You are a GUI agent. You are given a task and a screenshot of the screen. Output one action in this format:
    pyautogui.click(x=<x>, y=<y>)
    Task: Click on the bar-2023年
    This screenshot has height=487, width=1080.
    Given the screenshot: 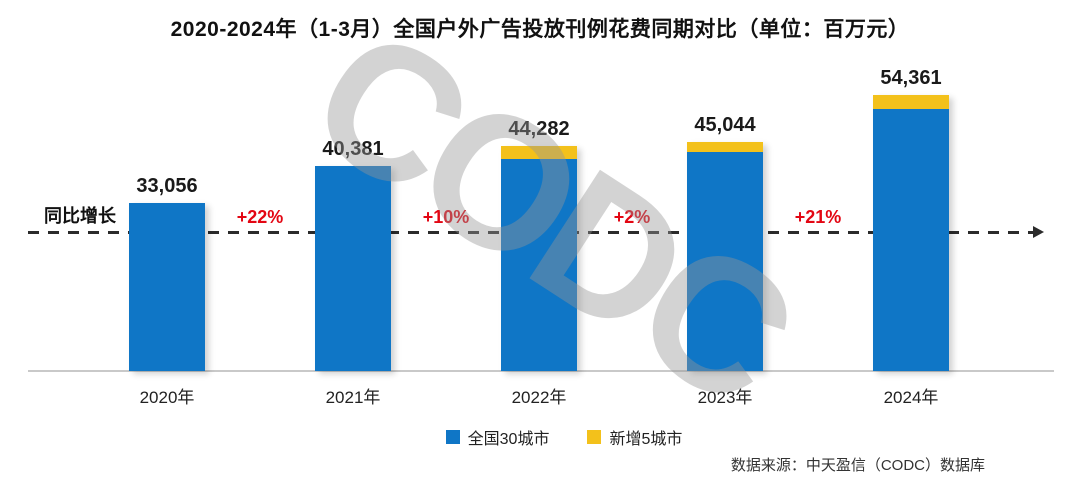 What is the action you would take?
    pyautogui.click(x=725, y=256)
    